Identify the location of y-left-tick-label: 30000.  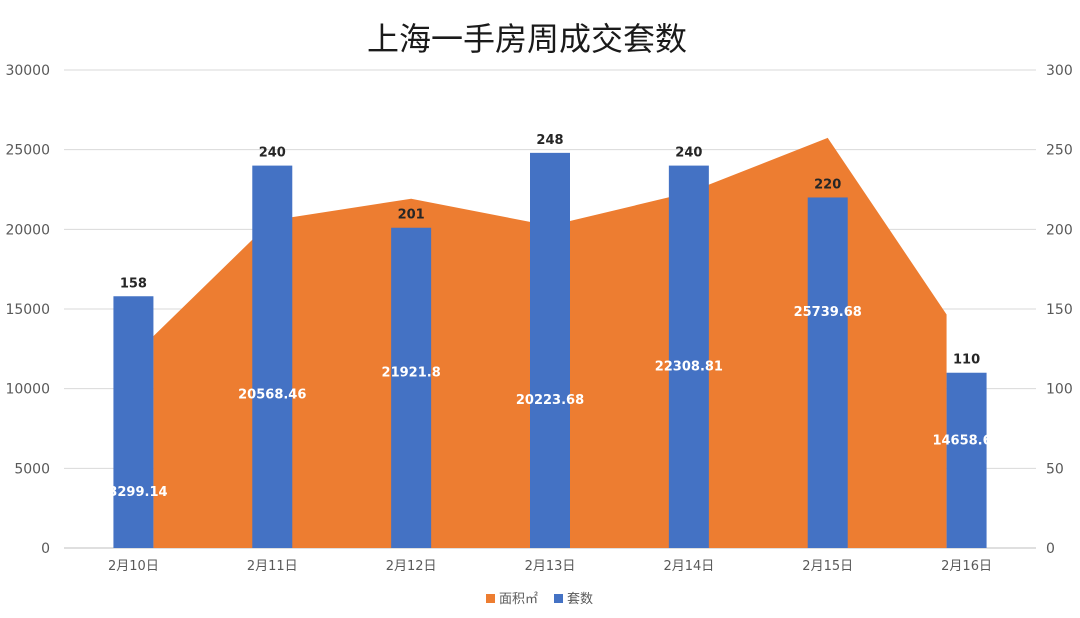
(27, 71).